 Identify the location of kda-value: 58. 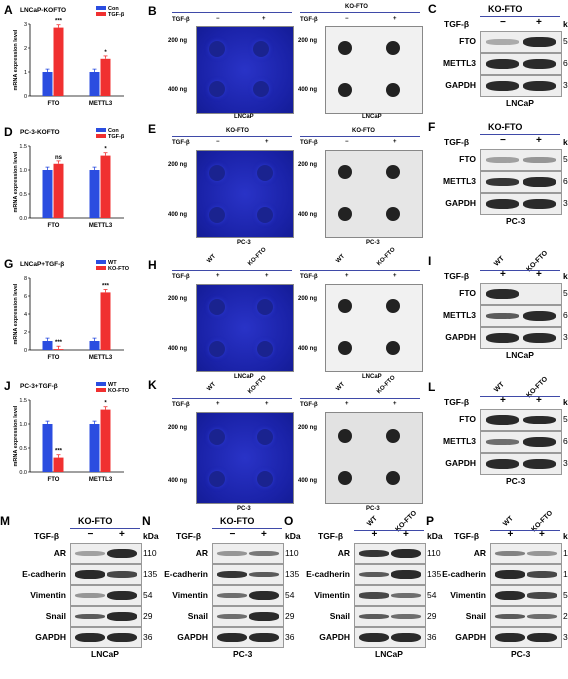
(565, 159).